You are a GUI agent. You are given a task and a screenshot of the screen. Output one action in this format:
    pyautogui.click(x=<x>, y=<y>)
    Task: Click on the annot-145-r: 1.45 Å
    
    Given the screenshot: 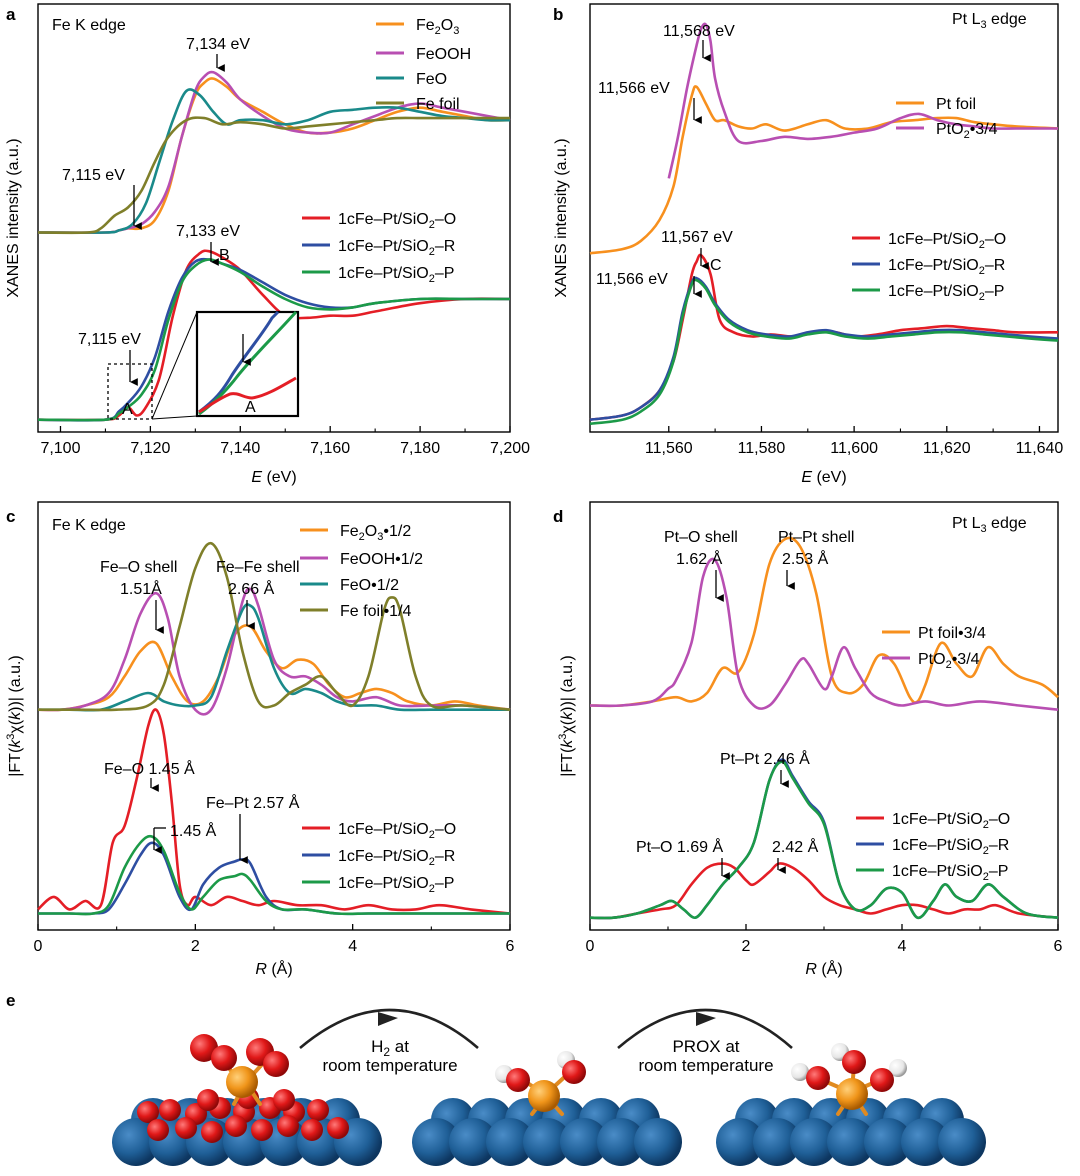 What is the action you would take?
    pyautogui.click(x=193, y=830)
    